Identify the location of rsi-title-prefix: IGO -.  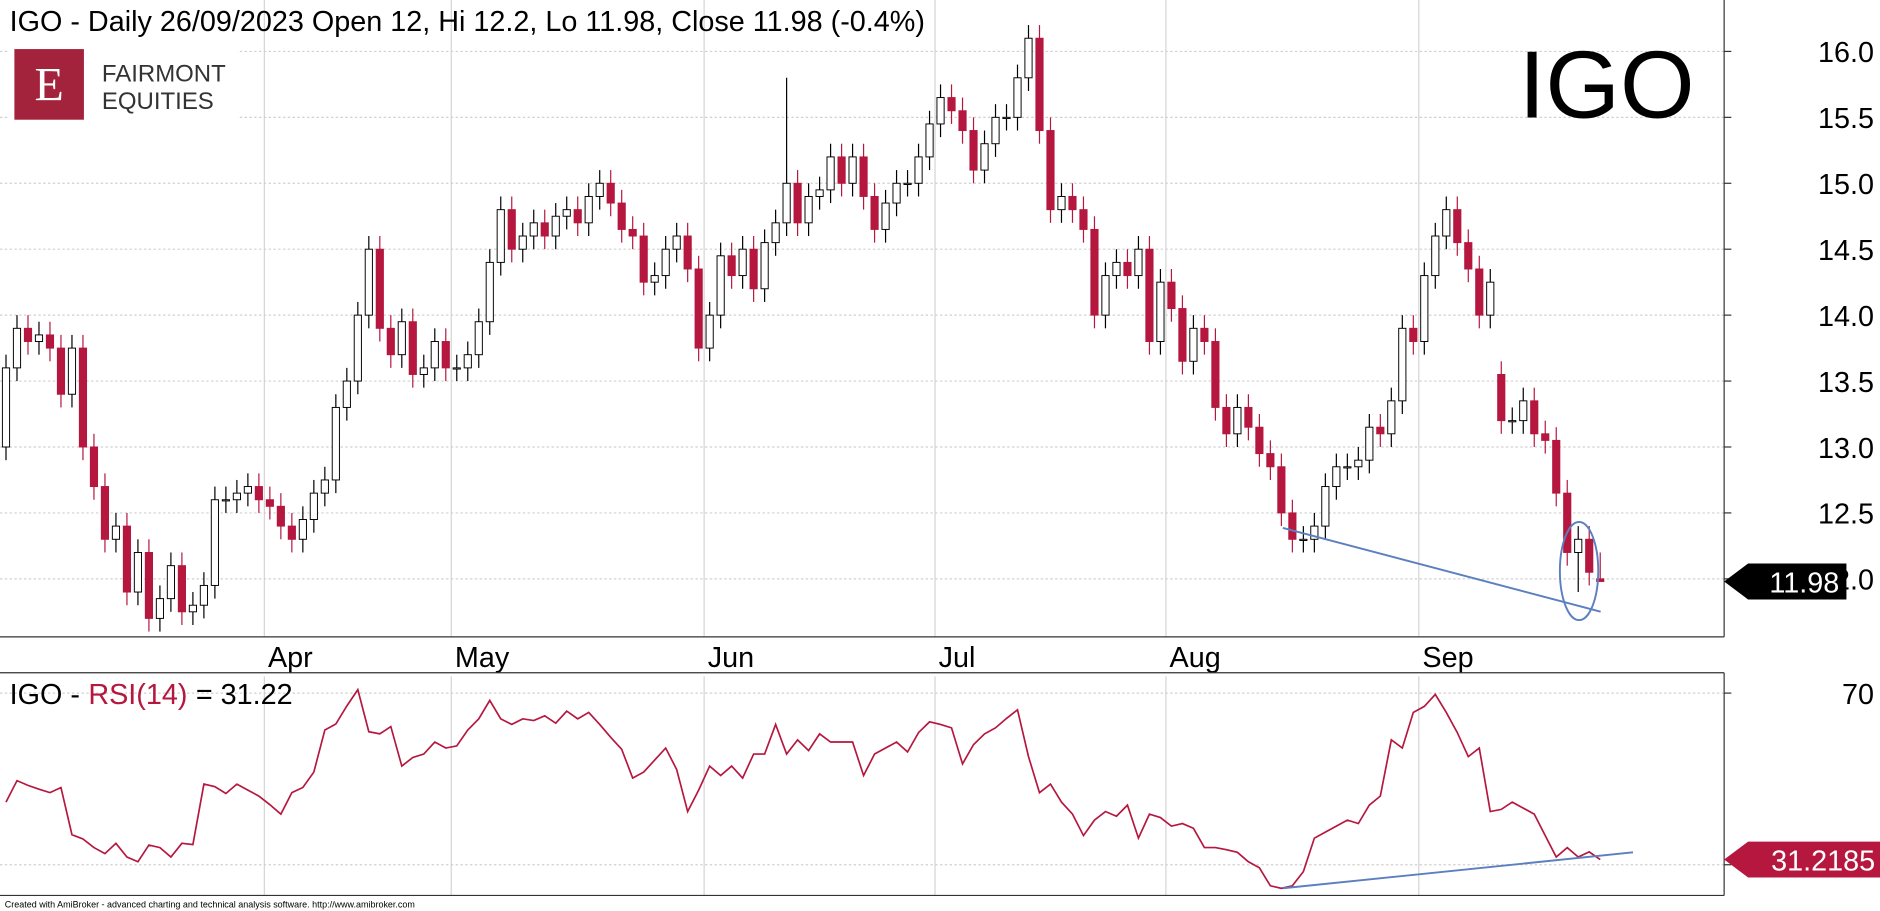
(45, 695).